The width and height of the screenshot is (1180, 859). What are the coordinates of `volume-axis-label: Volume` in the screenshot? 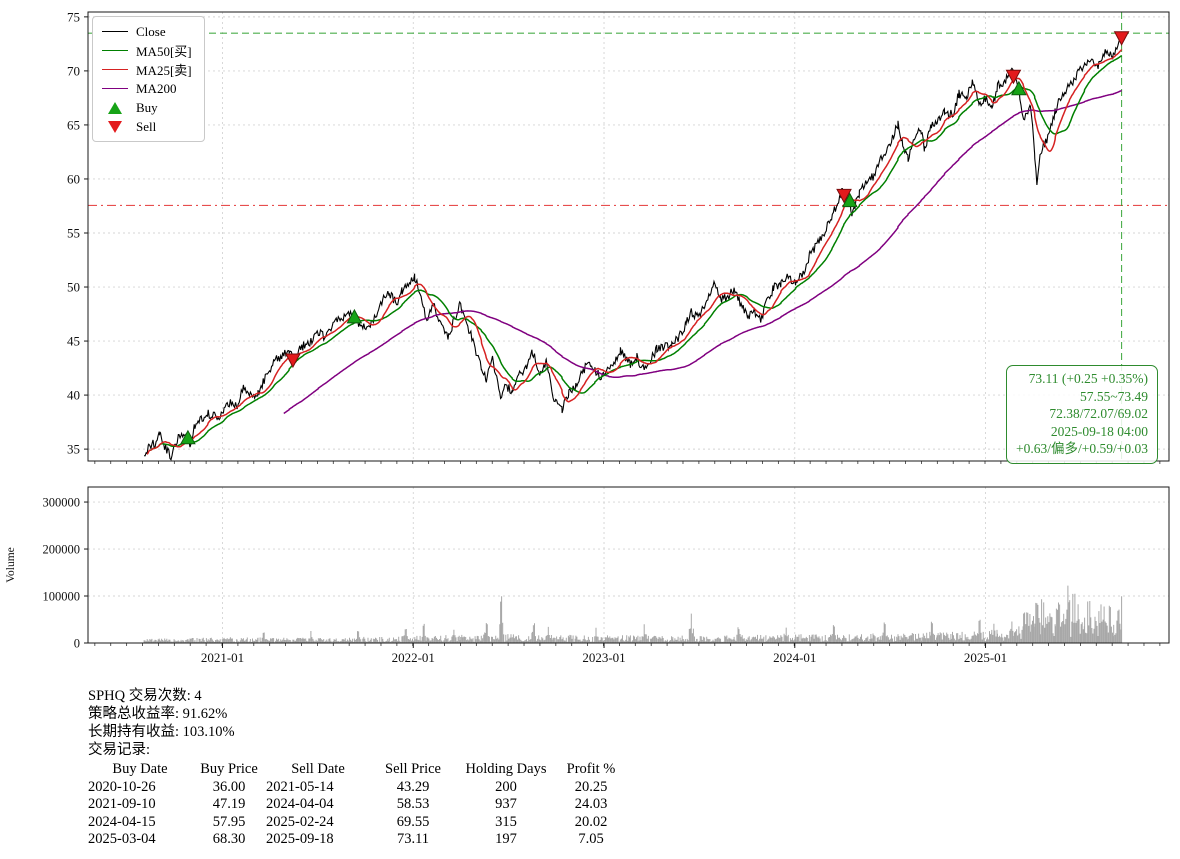 It's located at (11, 565).